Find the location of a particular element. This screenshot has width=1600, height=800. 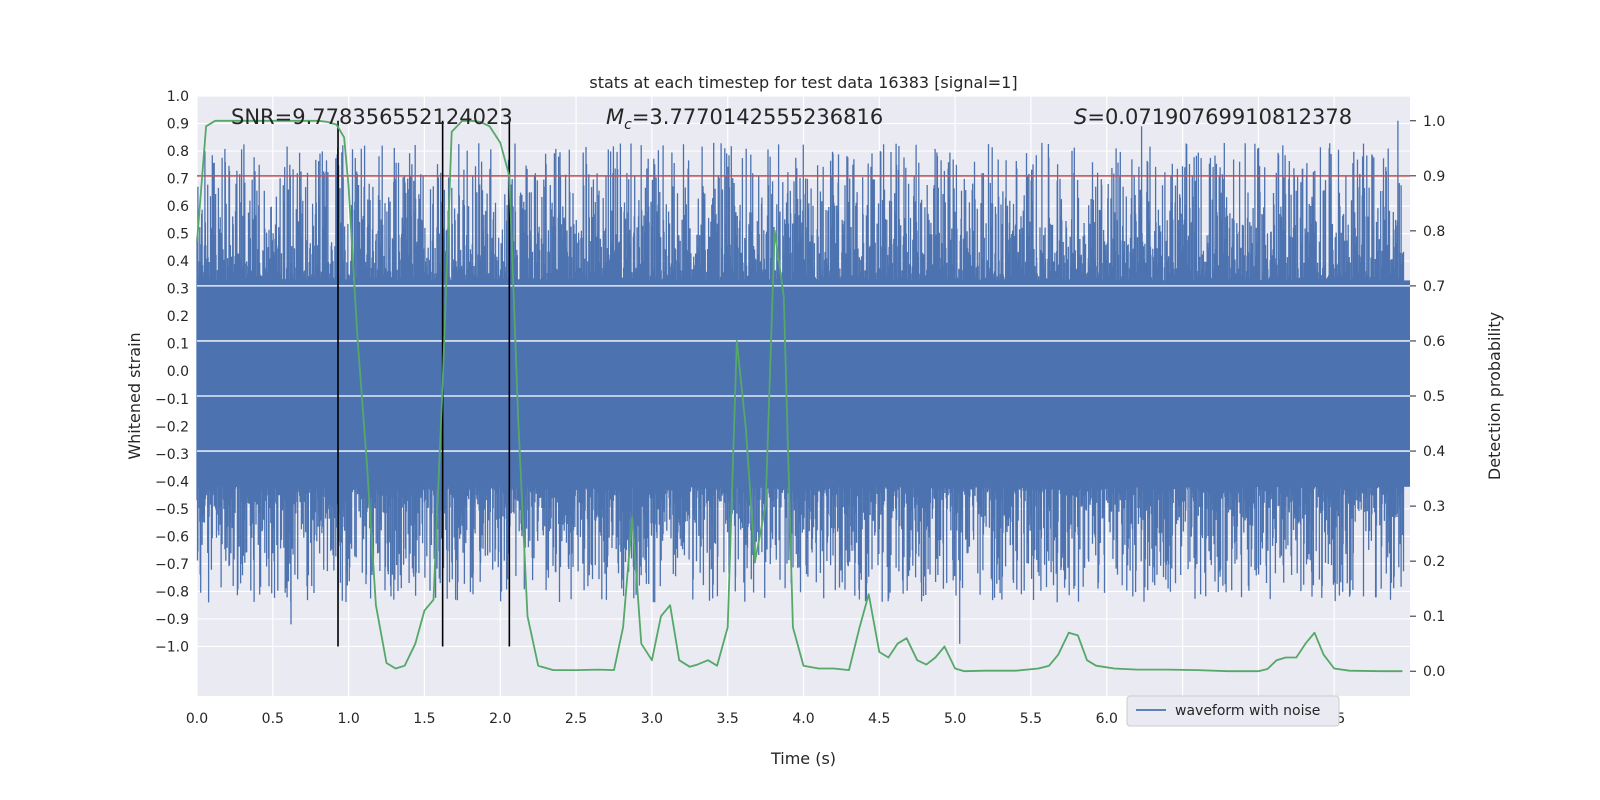

y-right-axis-label: Detection probability is located at coordinates (1494, 396).